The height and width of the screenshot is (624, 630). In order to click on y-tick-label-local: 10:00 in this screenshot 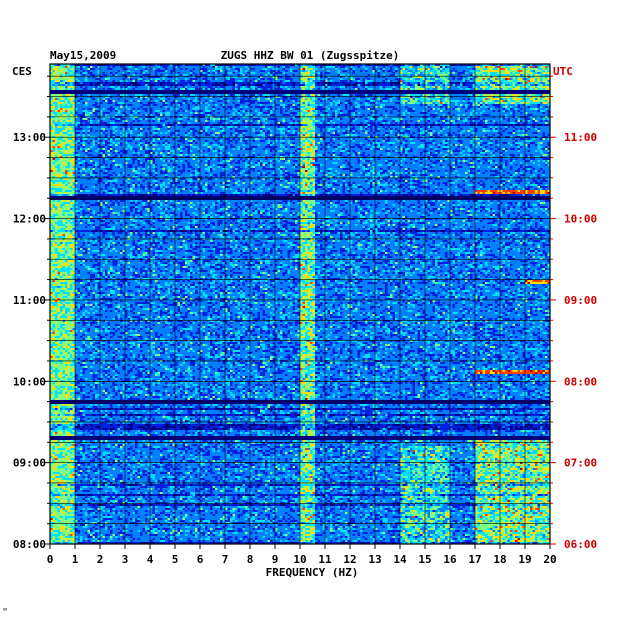, I will do `click(29, 381)`.